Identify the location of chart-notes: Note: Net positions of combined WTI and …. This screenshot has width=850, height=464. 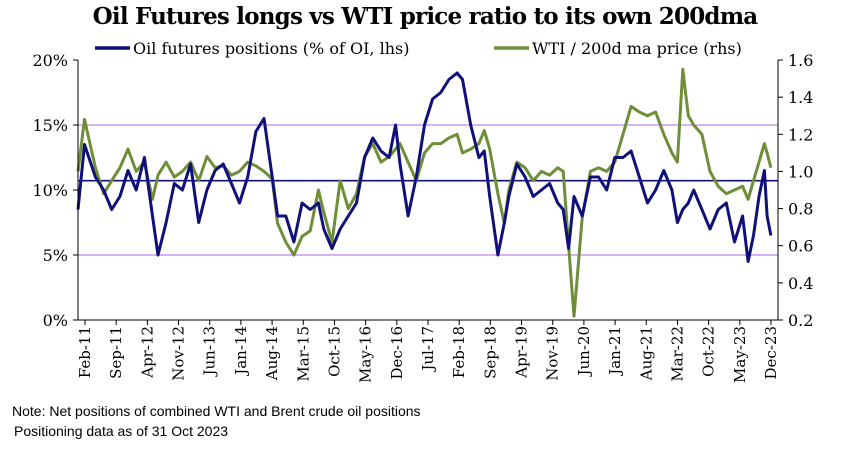
(216, 421).